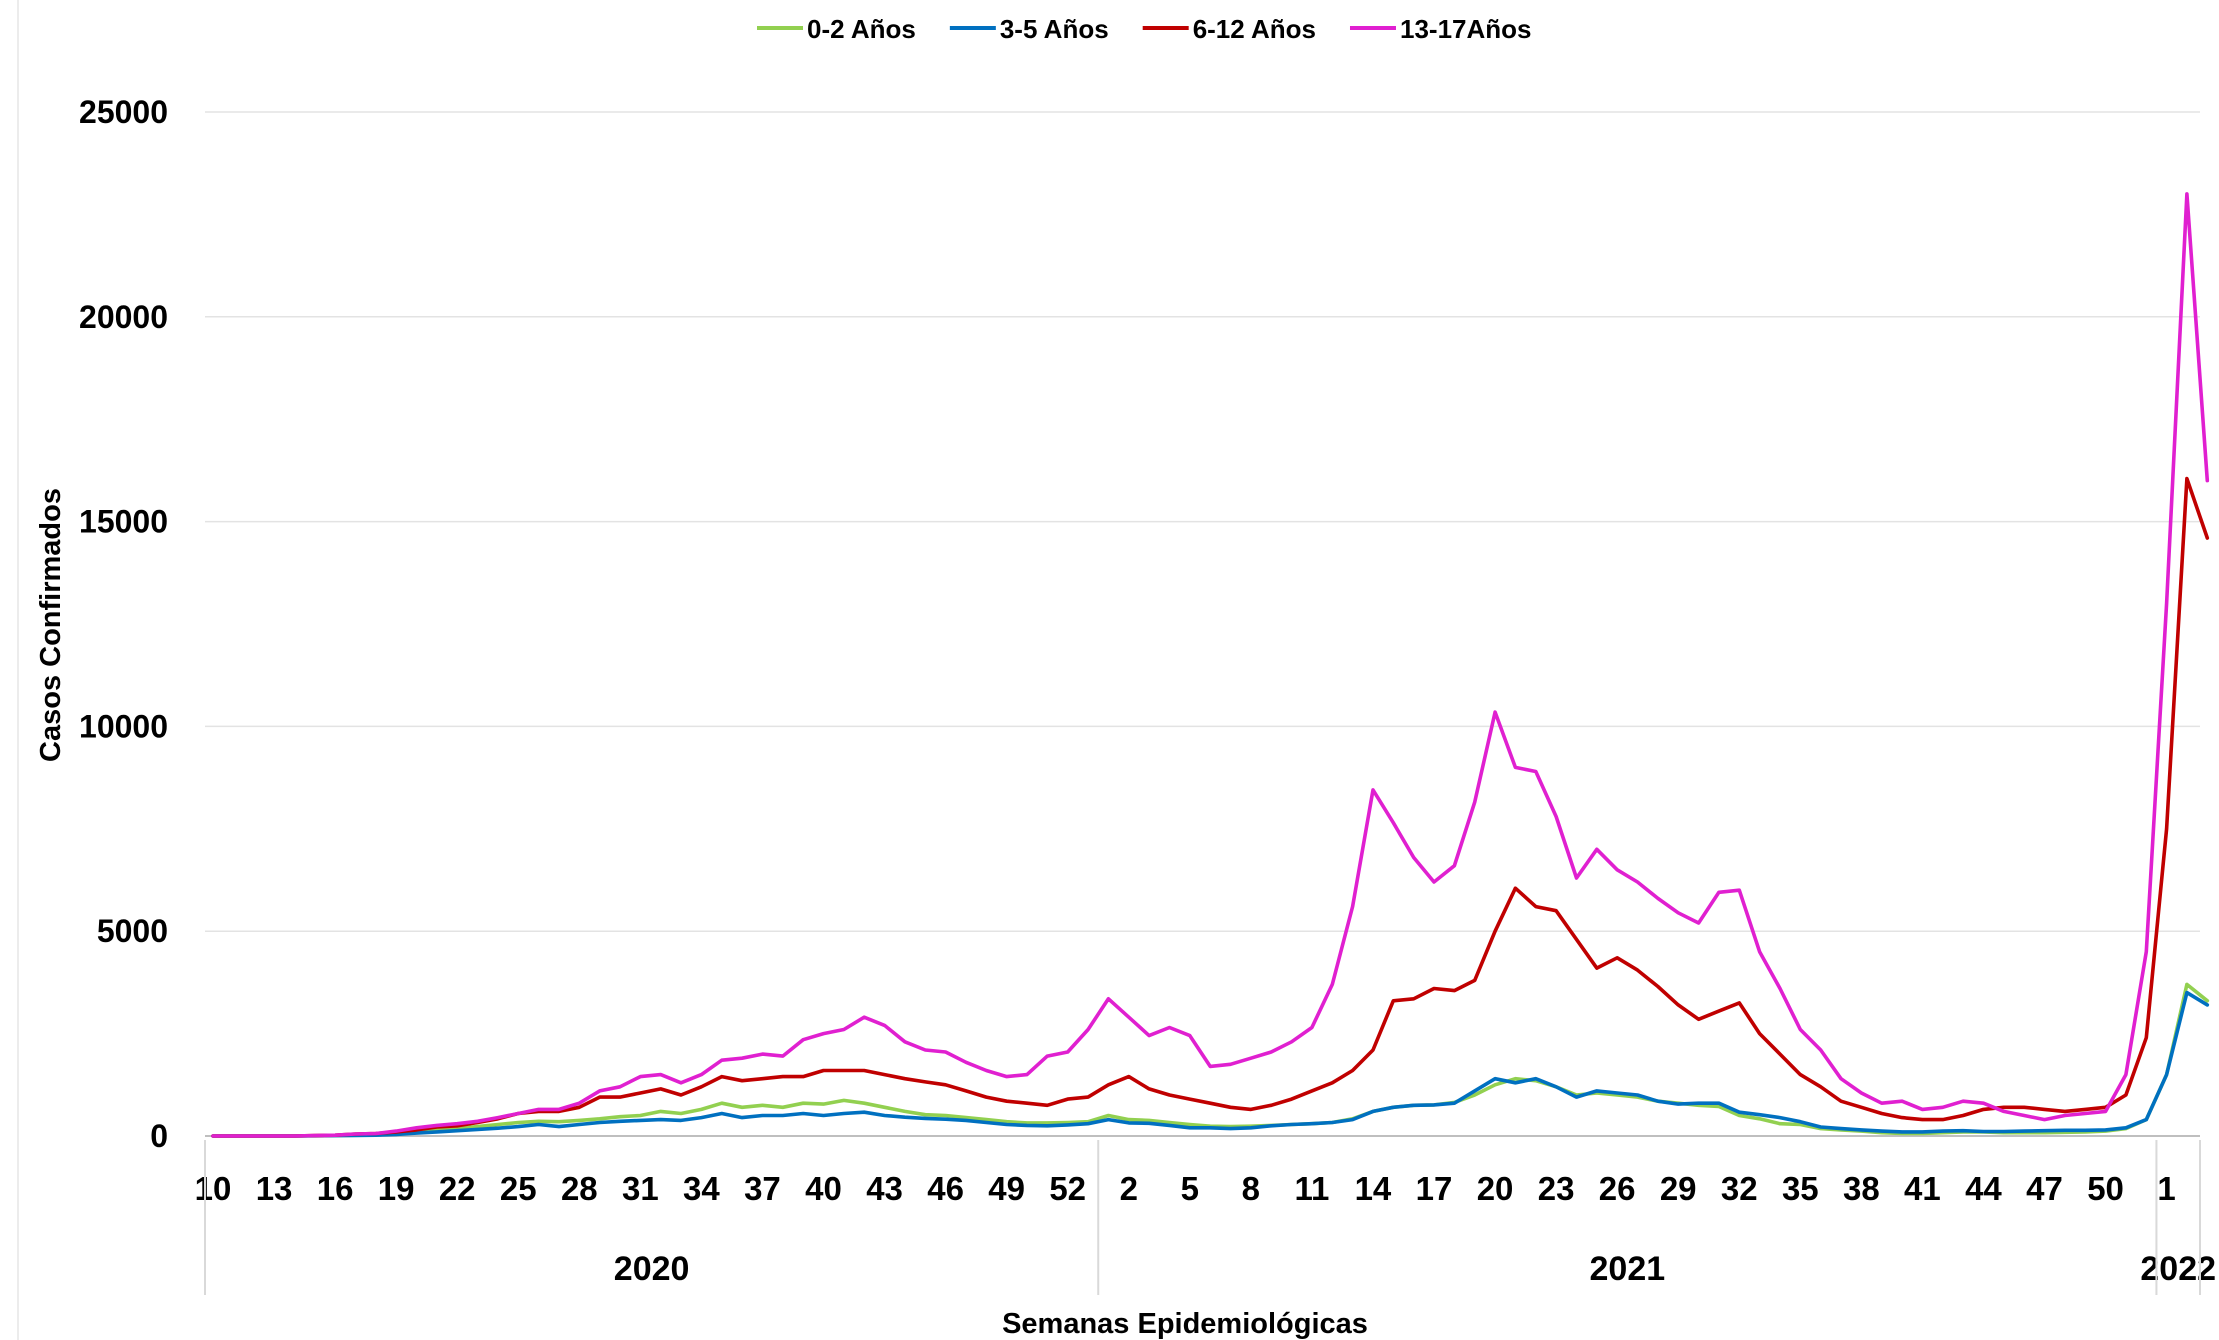  I want to click on x-tick-label: 47, so click(2044, 1188).